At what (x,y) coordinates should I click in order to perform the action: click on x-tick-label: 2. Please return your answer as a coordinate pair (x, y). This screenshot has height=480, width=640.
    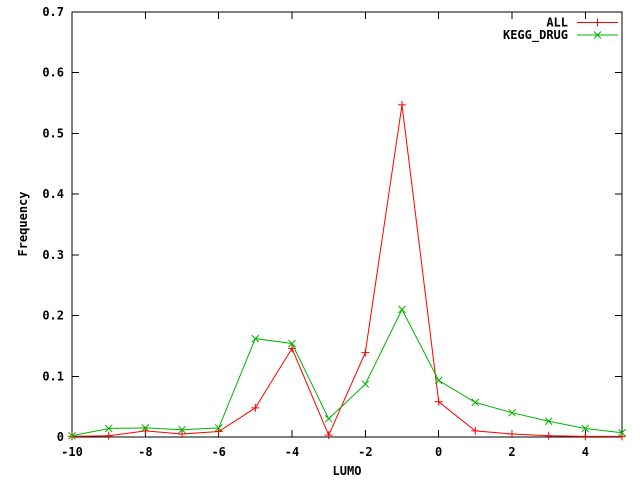
    Looking at the image, I should click on (511, 452).